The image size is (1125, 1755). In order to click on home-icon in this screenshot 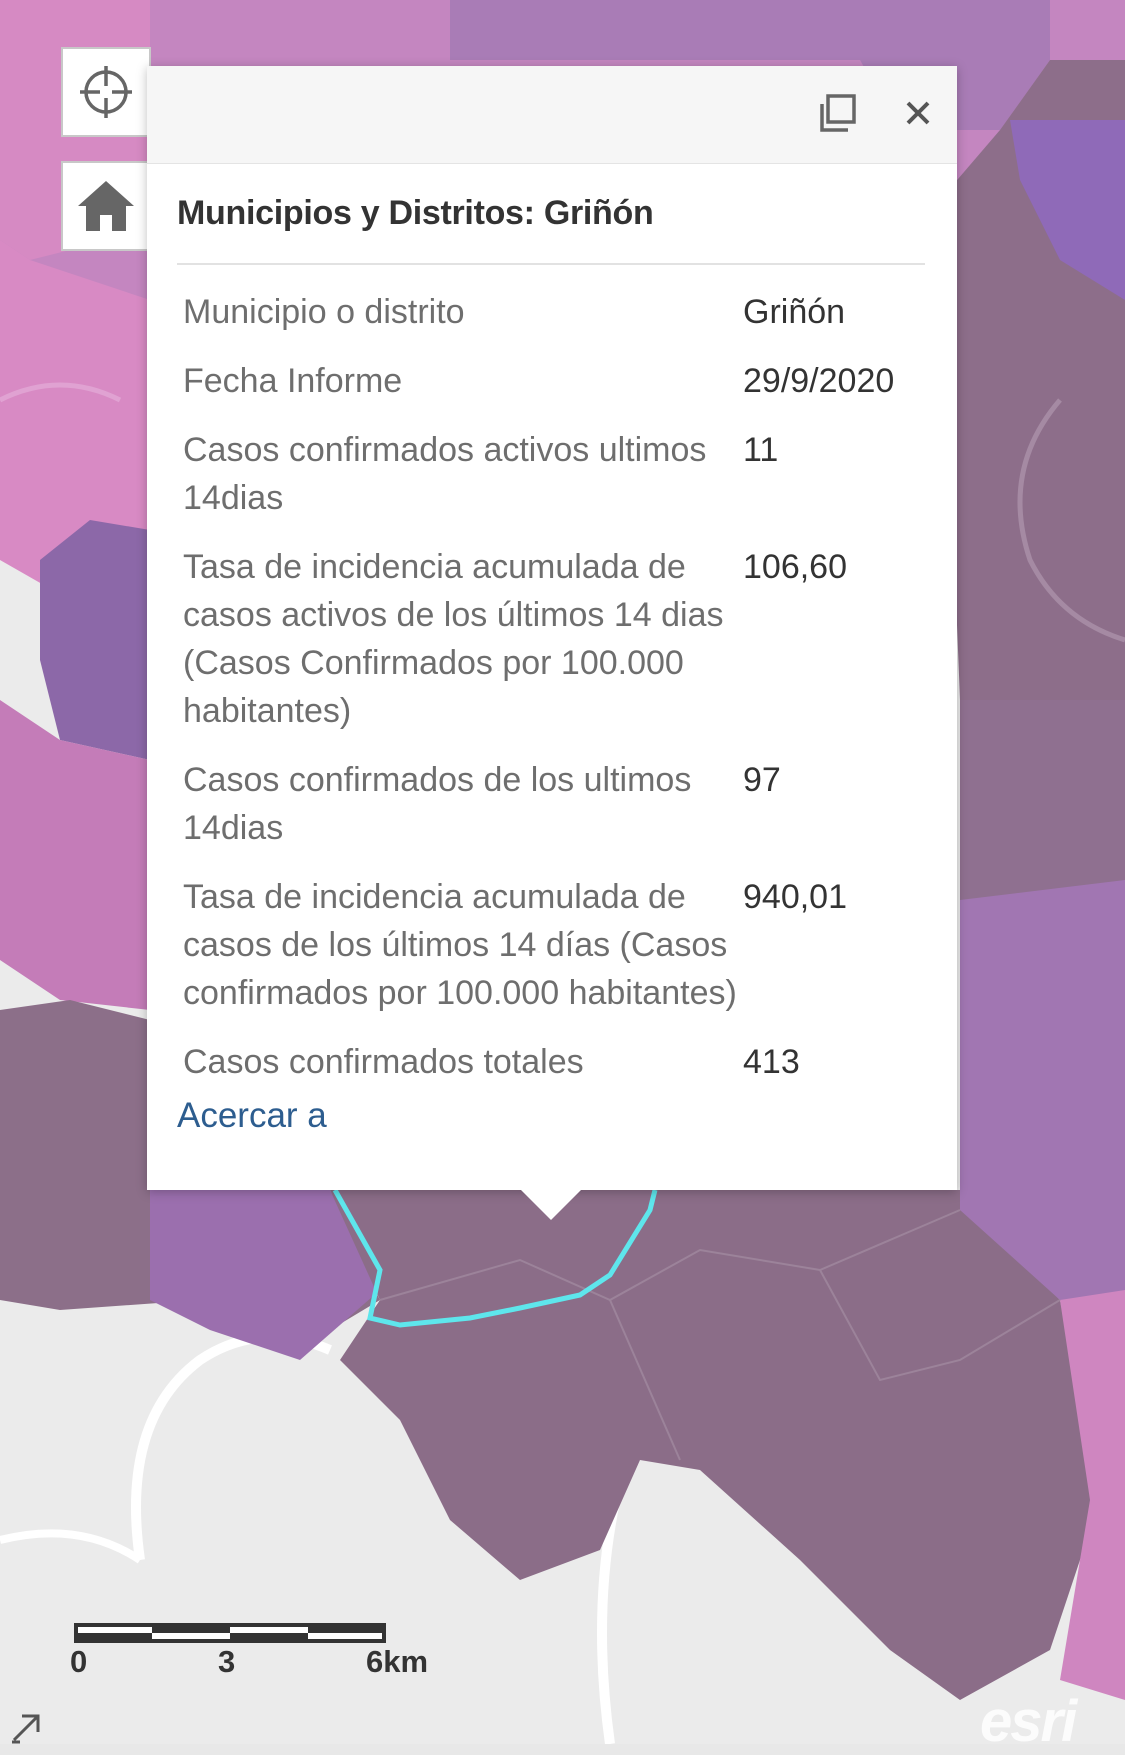, I will do `click(106, 206)`.